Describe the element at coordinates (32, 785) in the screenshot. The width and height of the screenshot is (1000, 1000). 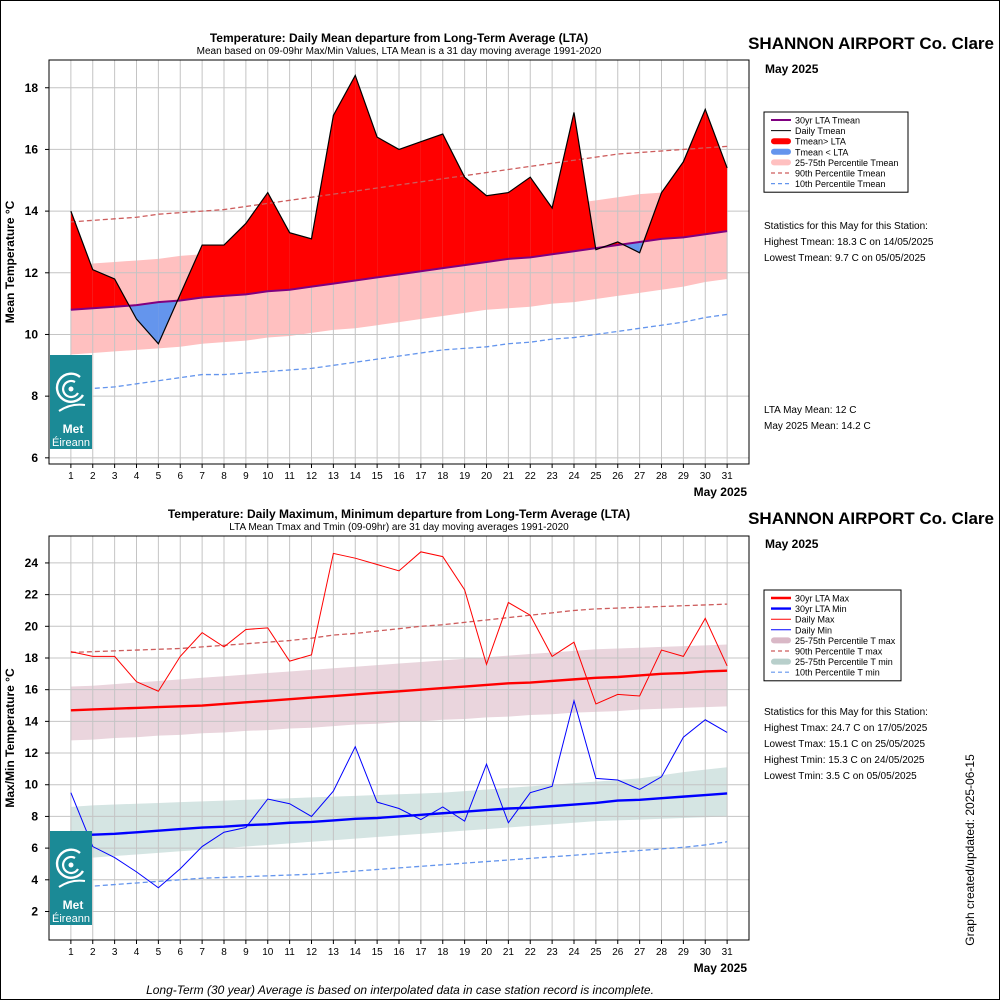
I see `y-tick-label: 10` at that location.